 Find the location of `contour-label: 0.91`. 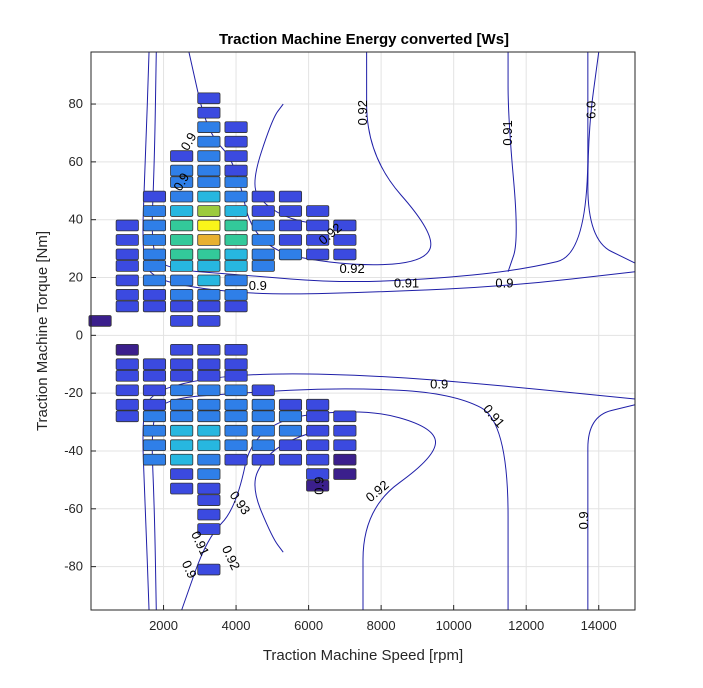

contour-label: 0.91 is located at coordinates (406, 282).